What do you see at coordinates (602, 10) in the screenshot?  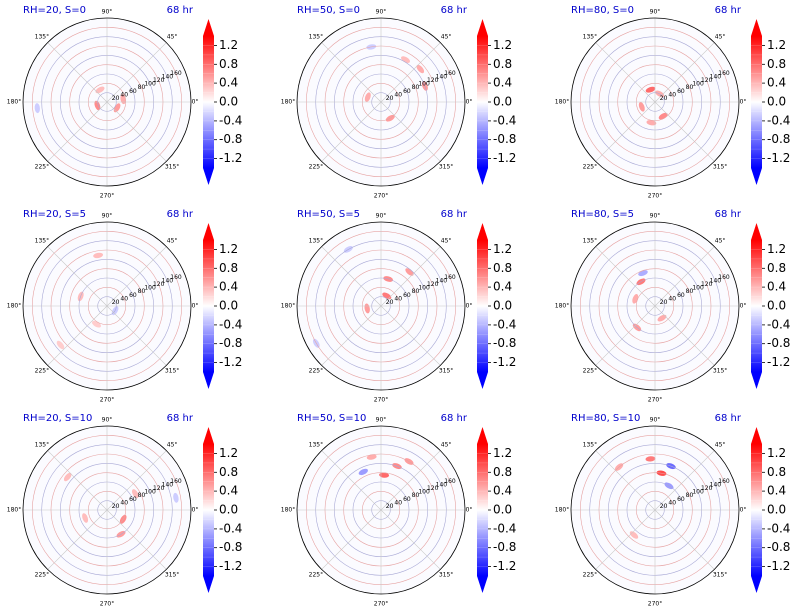 I see `panel-title: RH=80, S=0` at bounding box center [602, 10].